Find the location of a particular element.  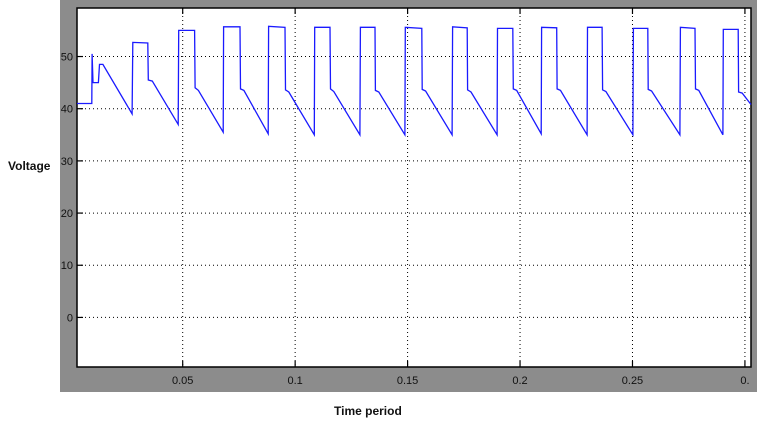

x-tick-label: 0. is located at coordinates (744, 381).